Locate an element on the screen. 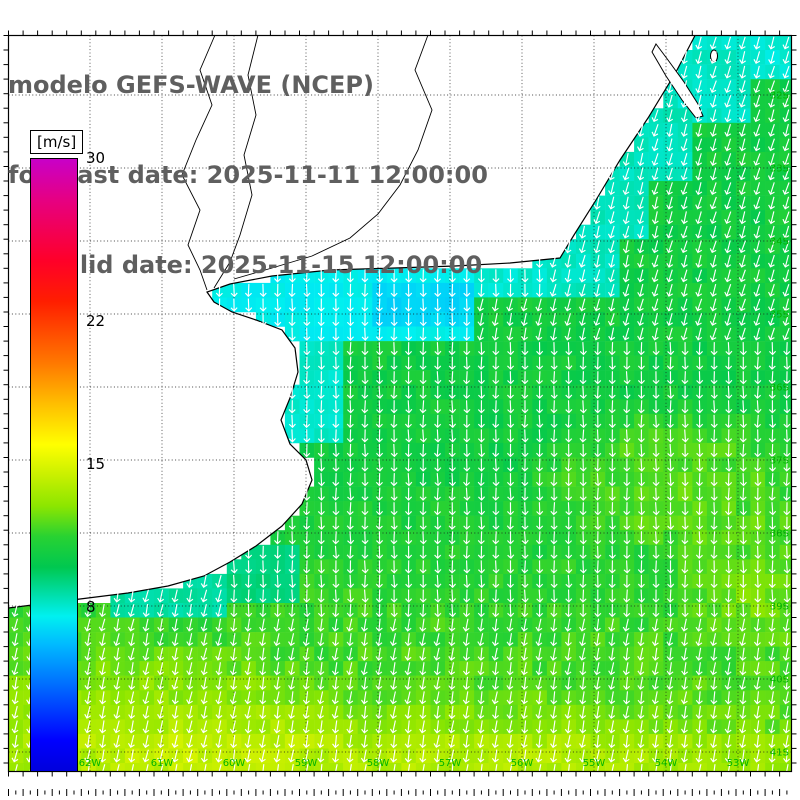  svg-text: 60W is located at coordinates (234, 763).